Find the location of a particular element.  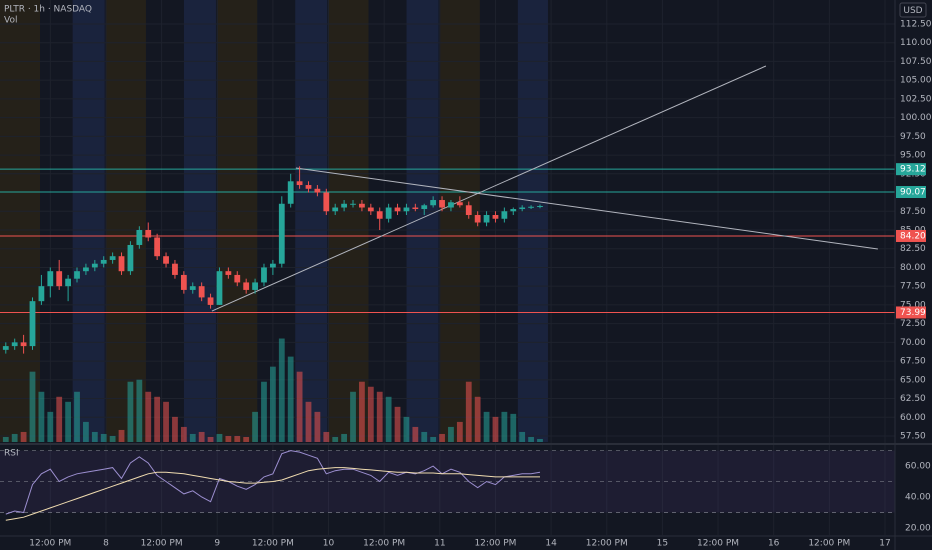

x-tick-label: 15 is located at coordinates (662, 544).